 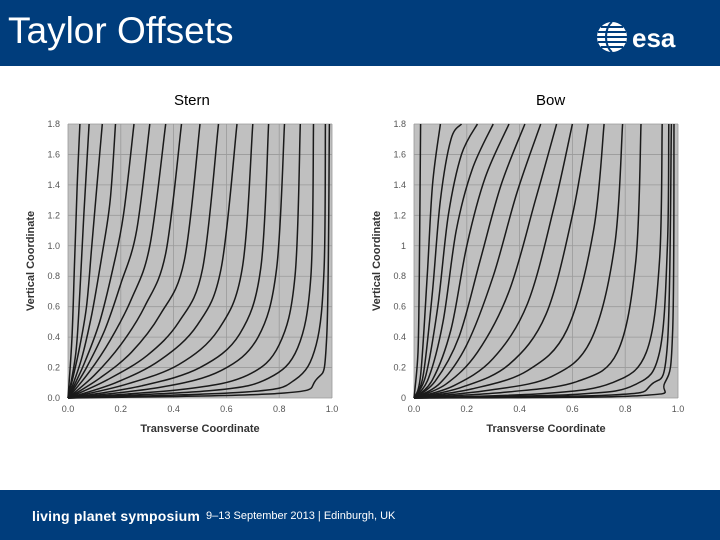 What do you see at coordinates (403, 246) in the screenshot?
I see `y-tick-label: 1` at bounding box center [403, 246].